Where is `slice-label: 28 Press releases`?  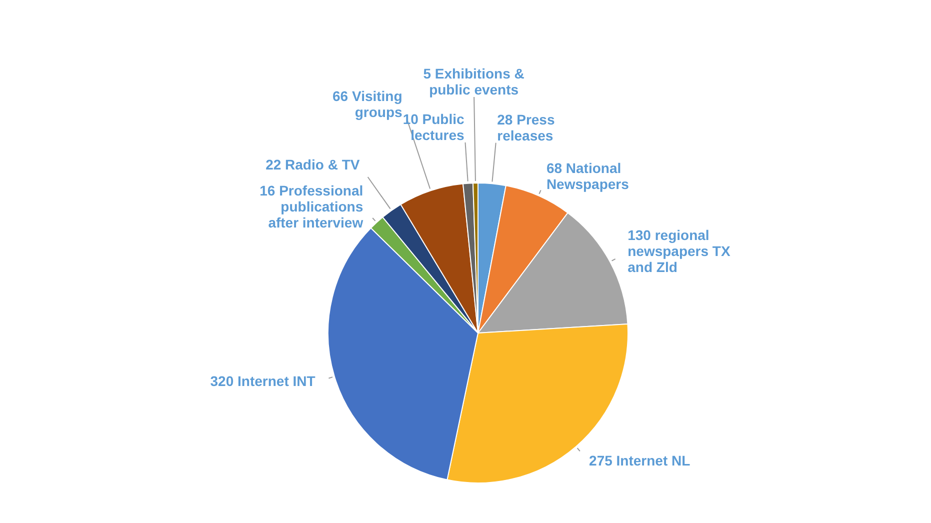 slice-label: 28 Press releases is located at coordinates (526, 128).